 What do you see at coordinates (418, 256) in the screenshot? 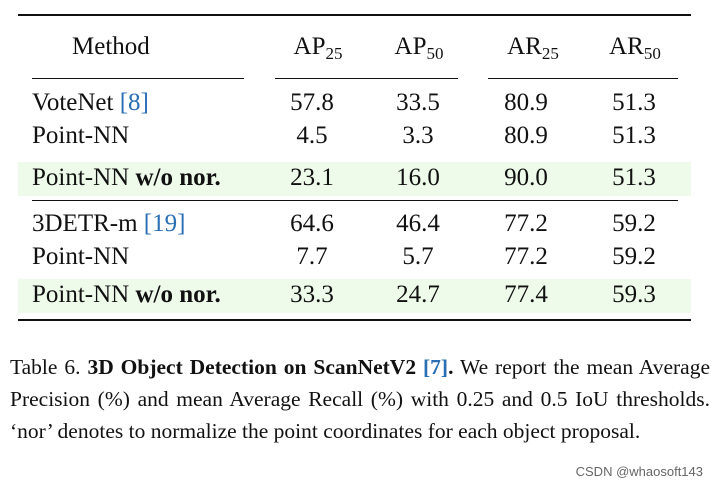
I see `row-ap50: 5.7` at bounding box center [418, 256].